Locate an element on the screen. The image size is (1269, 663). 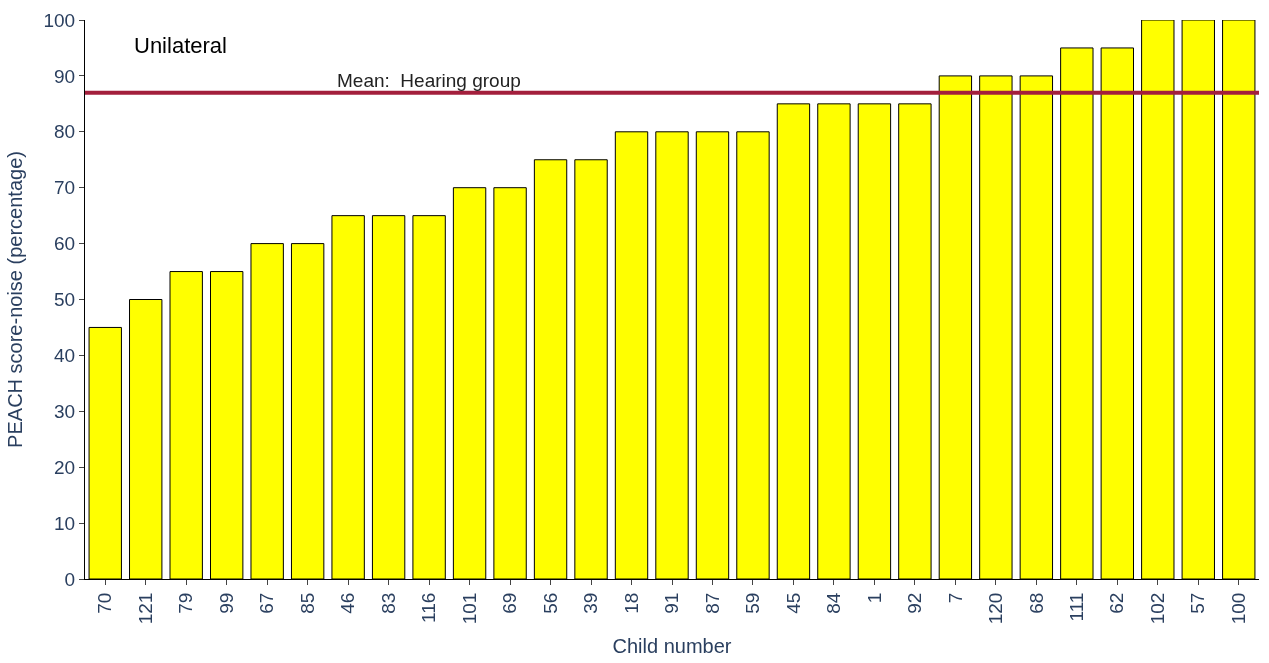
x-tick-label: 91 is located at coordinates (672, 603).